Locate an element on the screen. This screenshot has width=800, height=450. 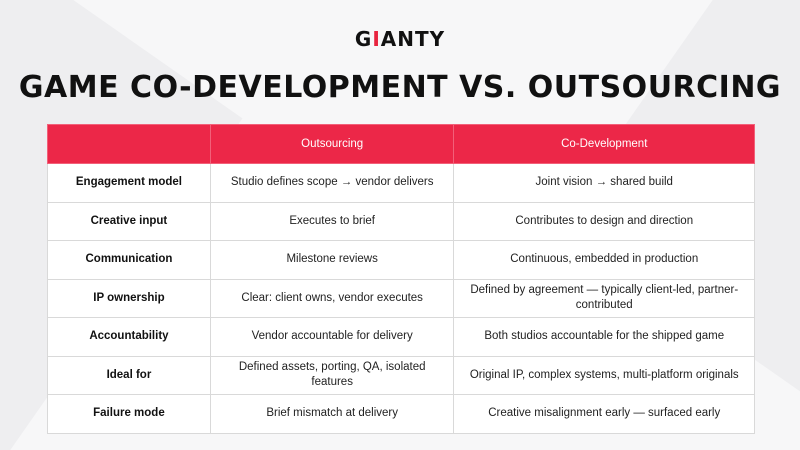
header-outsourcing: Outsourcing is located at coordinates (332, 144).